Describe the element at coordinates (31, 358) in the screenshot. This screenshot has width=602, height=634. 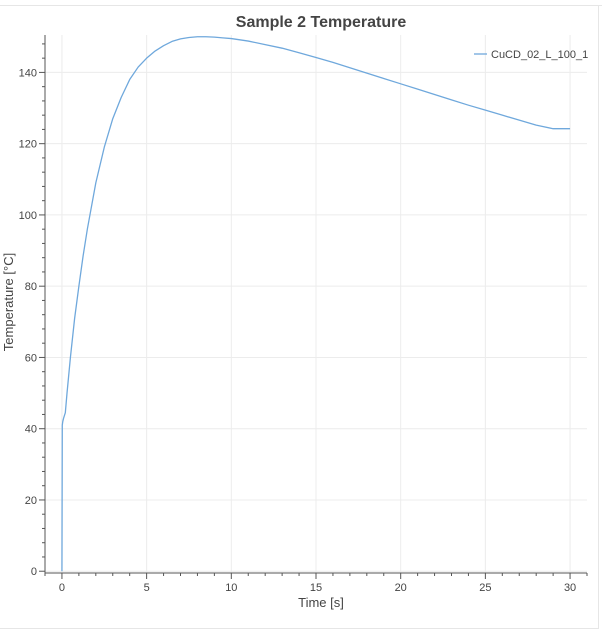
I see `y-tick-label: 60` at that location.